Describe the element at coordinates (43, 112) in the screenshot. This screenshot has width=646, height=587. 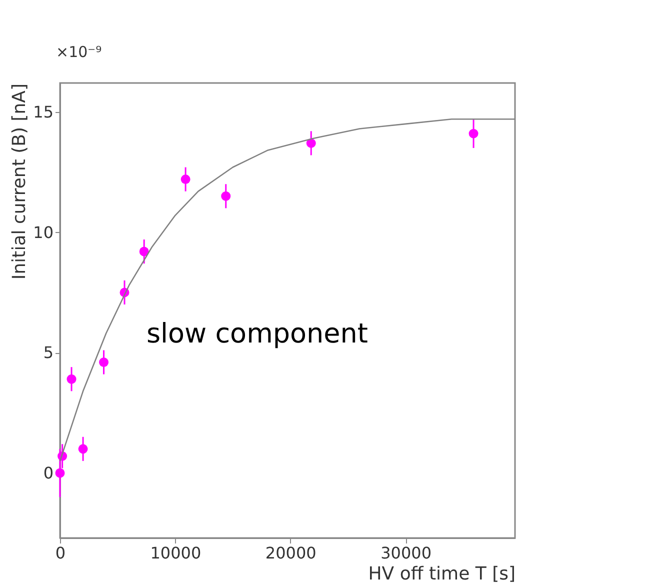
I see `y-tick-label: 15` at that location.